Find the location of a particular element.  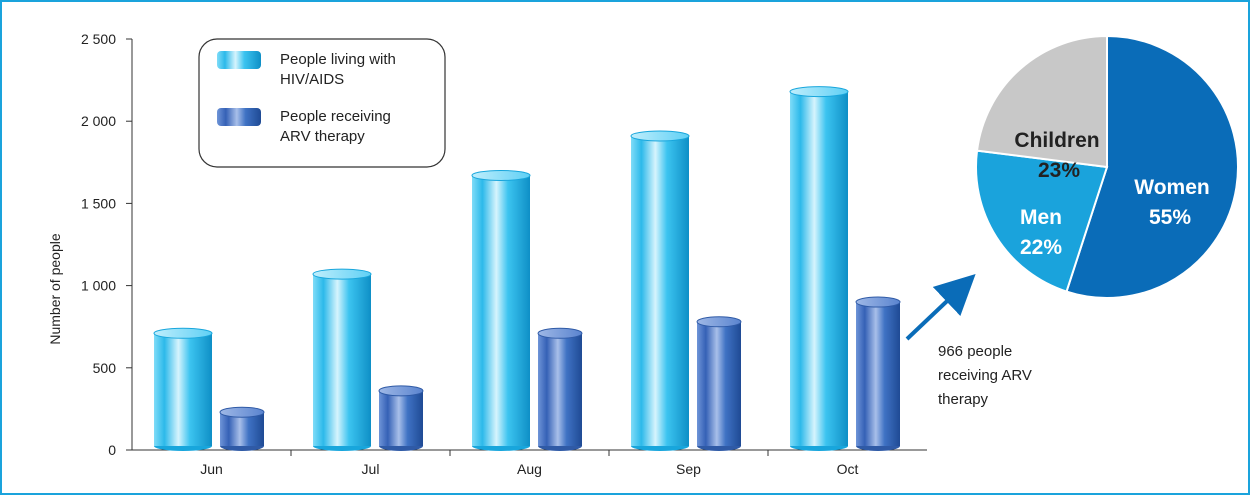

x-ticks: Jun Jul Aug Sep Oct is located at coordinates (529, 463).